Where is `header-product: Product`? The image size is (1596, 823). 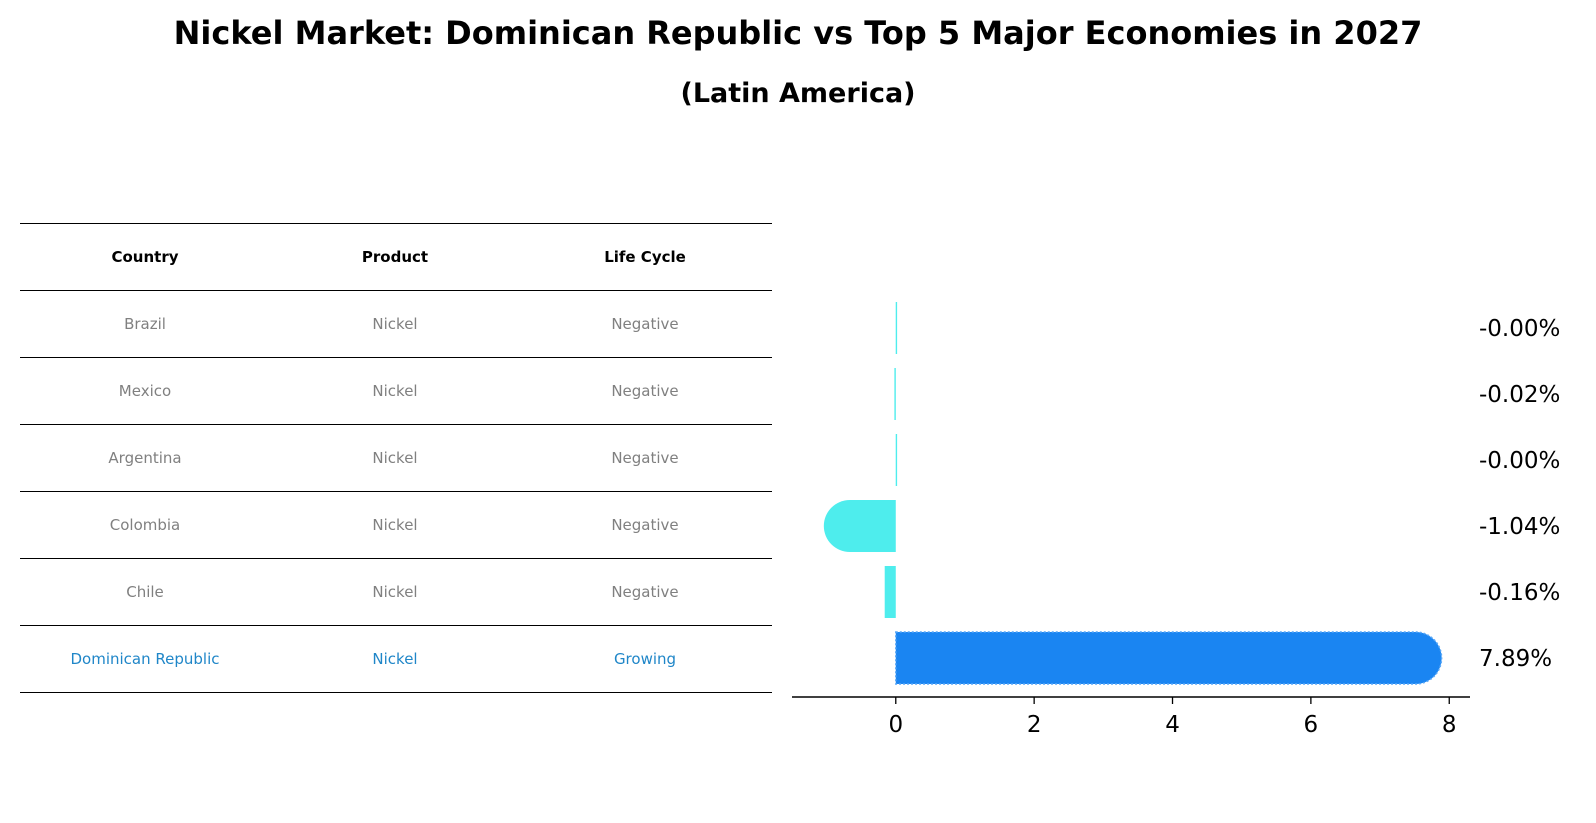
header-product: Product is located at coordinates (395, 257).